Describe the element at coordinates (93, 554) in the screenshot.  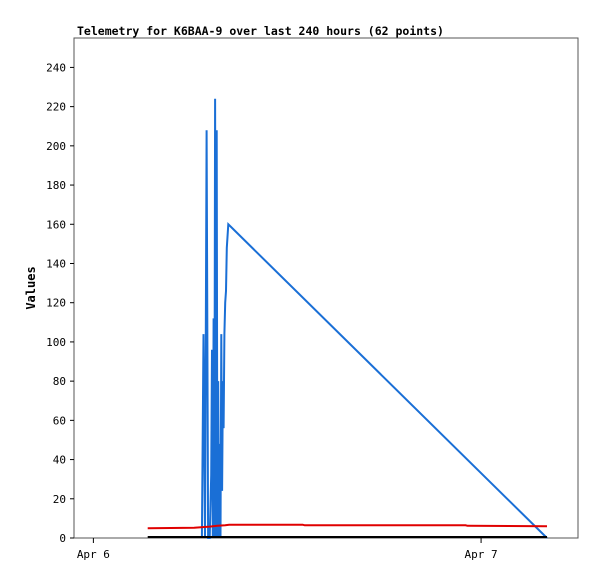
I see `x-tick-label: Apr 6` at that location.